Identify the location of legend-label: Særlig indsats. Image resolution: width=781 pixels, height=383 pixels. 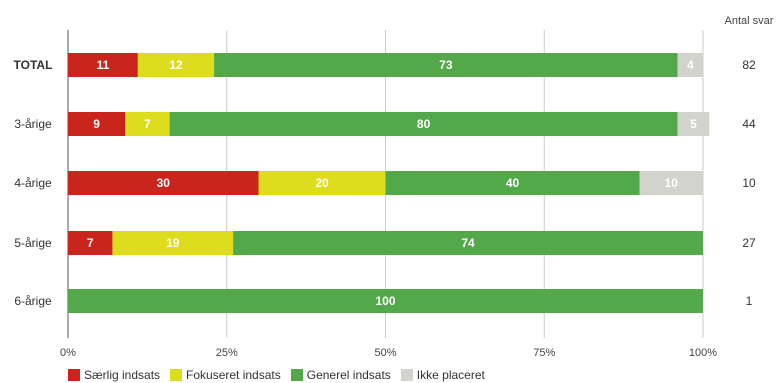
(122, 375).